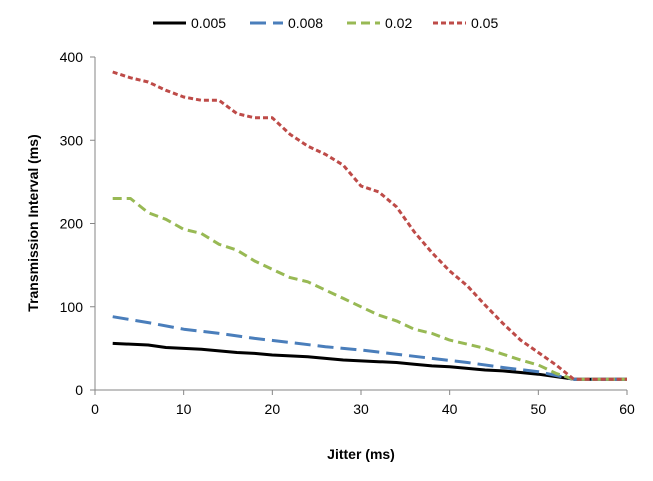  Describe the element at coordinates (450, 409) in the screenshot. I see `x-tick-label: 40` at that location.